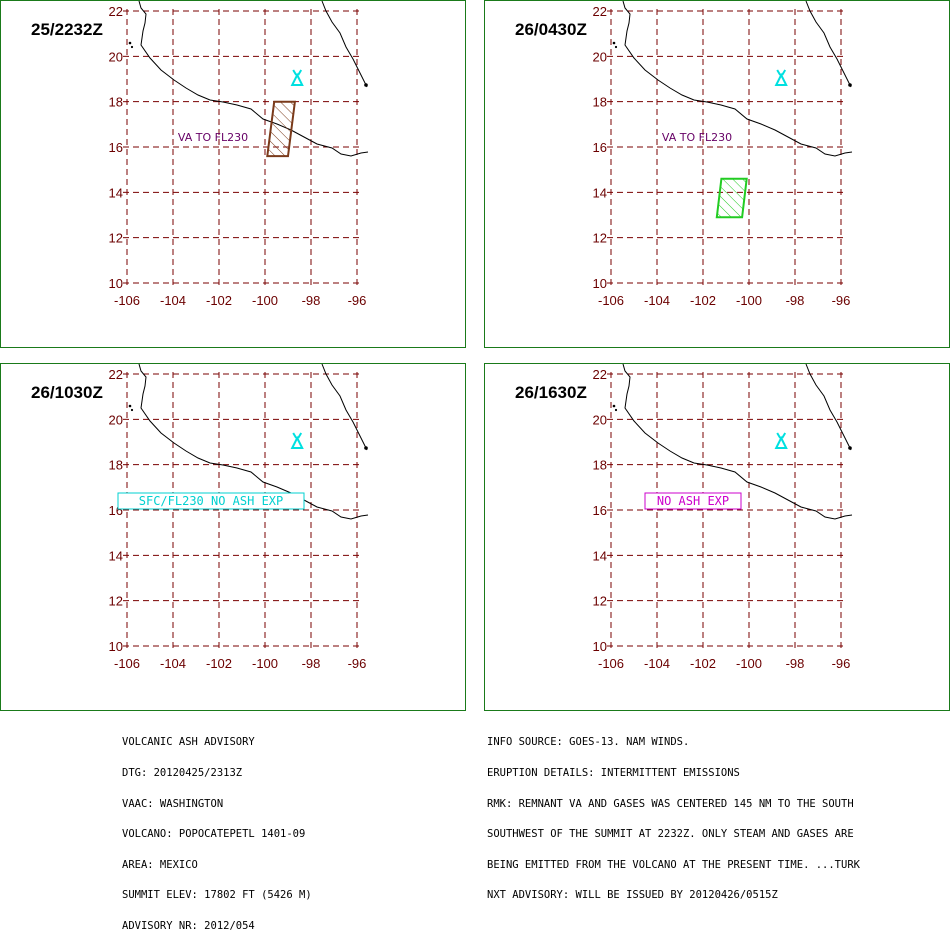  I want to click on ash-annotation: NO ASH EXP, so click(693, 501).